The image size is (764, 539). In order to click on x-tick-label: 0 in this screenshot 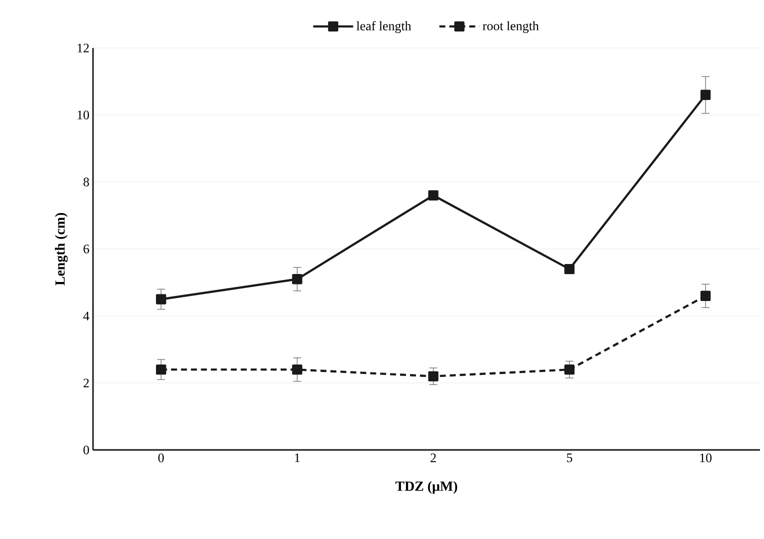, I will do `click(161, 458)`.